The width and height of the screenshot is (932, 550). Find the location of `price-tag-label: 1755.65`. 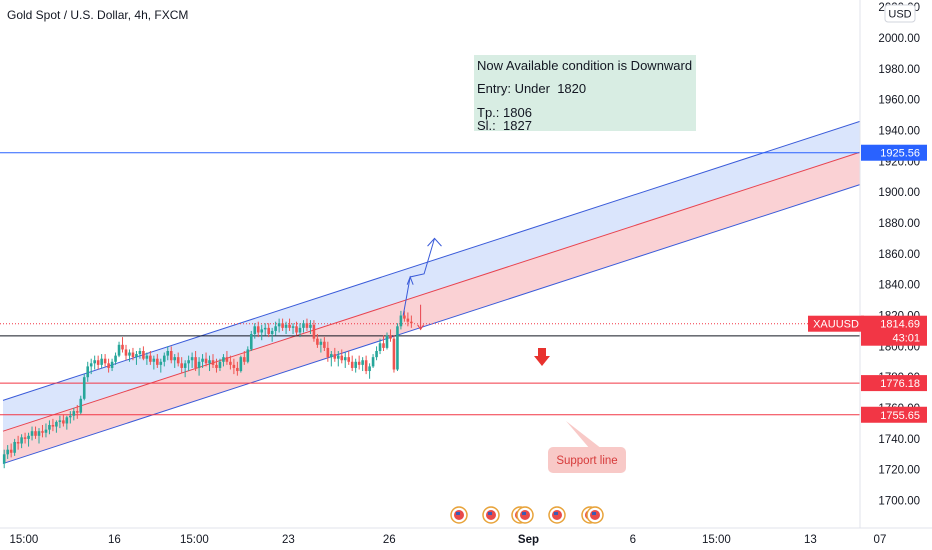

price-tag-label: 1755.65 is located at coordinates (900, 416).